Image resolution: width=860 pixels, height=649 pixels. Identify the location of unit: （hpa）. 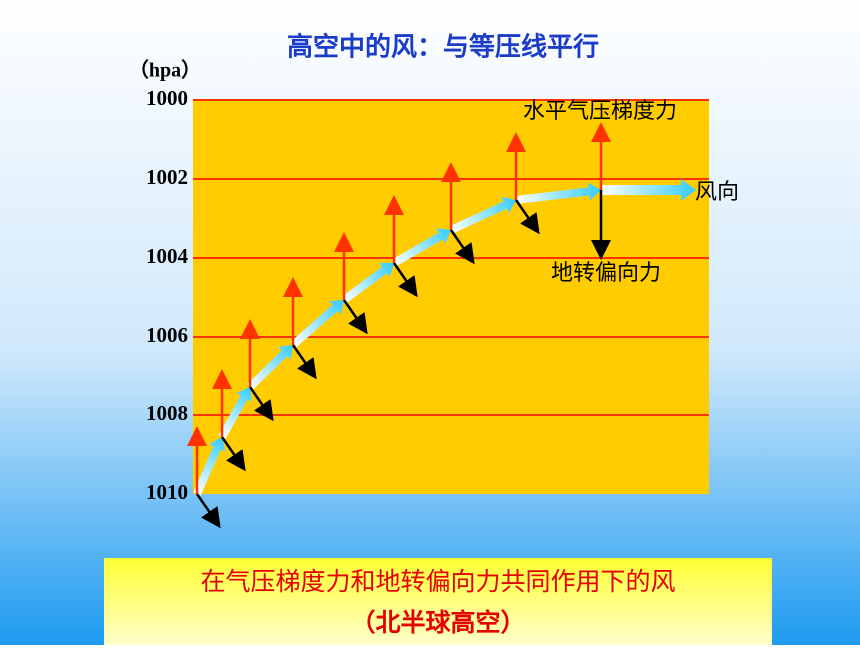
(165, 70).